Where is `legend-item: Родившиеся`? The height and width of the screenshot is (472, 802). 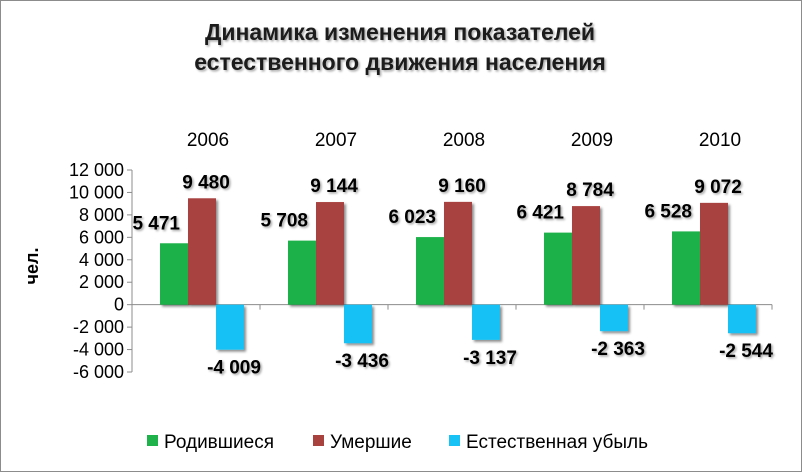 legend-item: Родившиеся is located at coordinates (210, 442).